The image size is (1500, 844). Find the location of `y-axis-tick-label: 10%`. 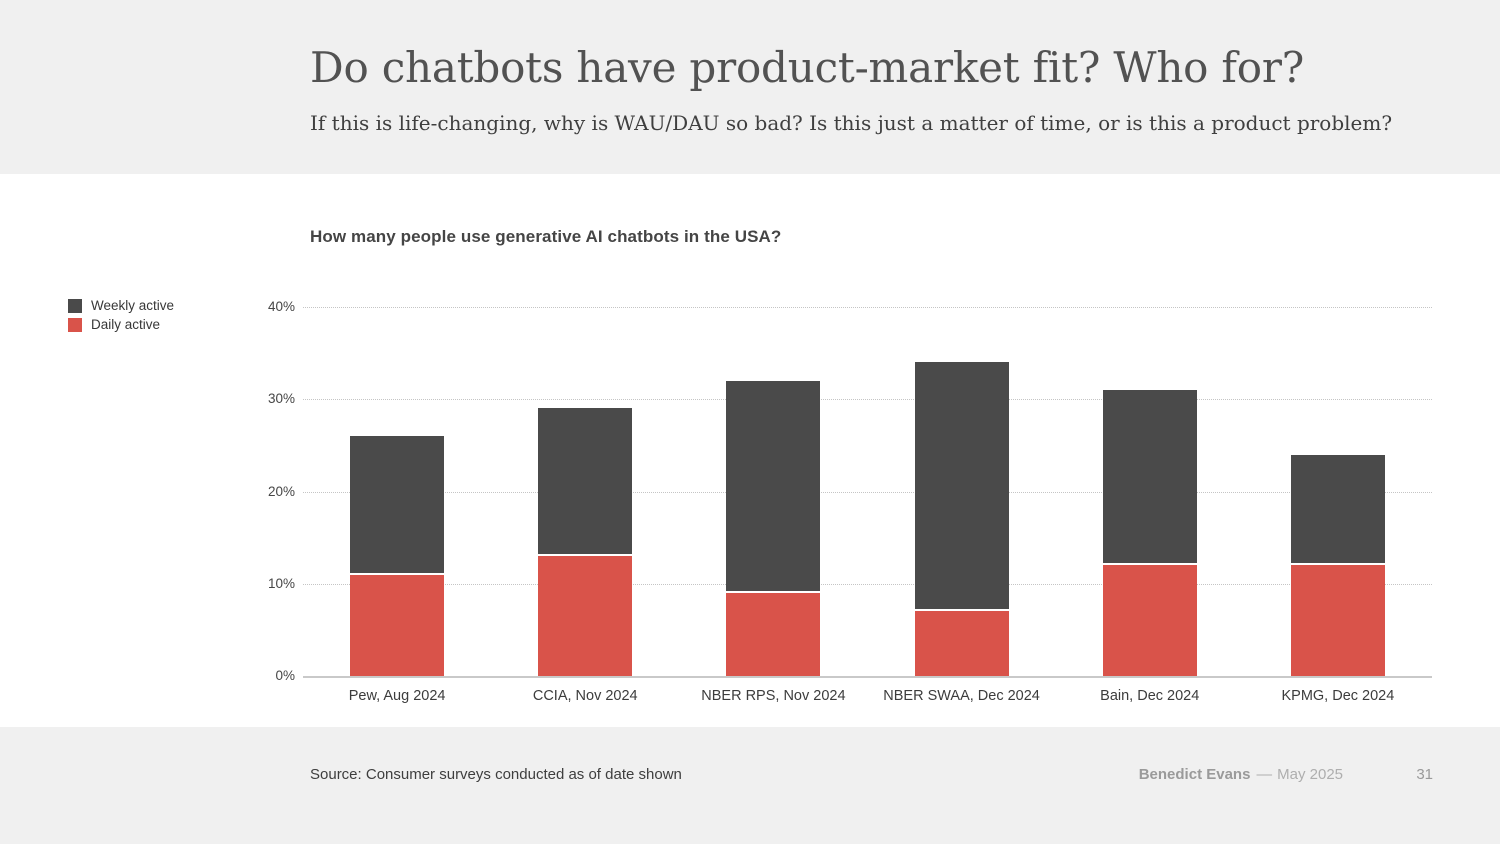

y-axis-tick-label: 10% is located at coordinates (281, 583).